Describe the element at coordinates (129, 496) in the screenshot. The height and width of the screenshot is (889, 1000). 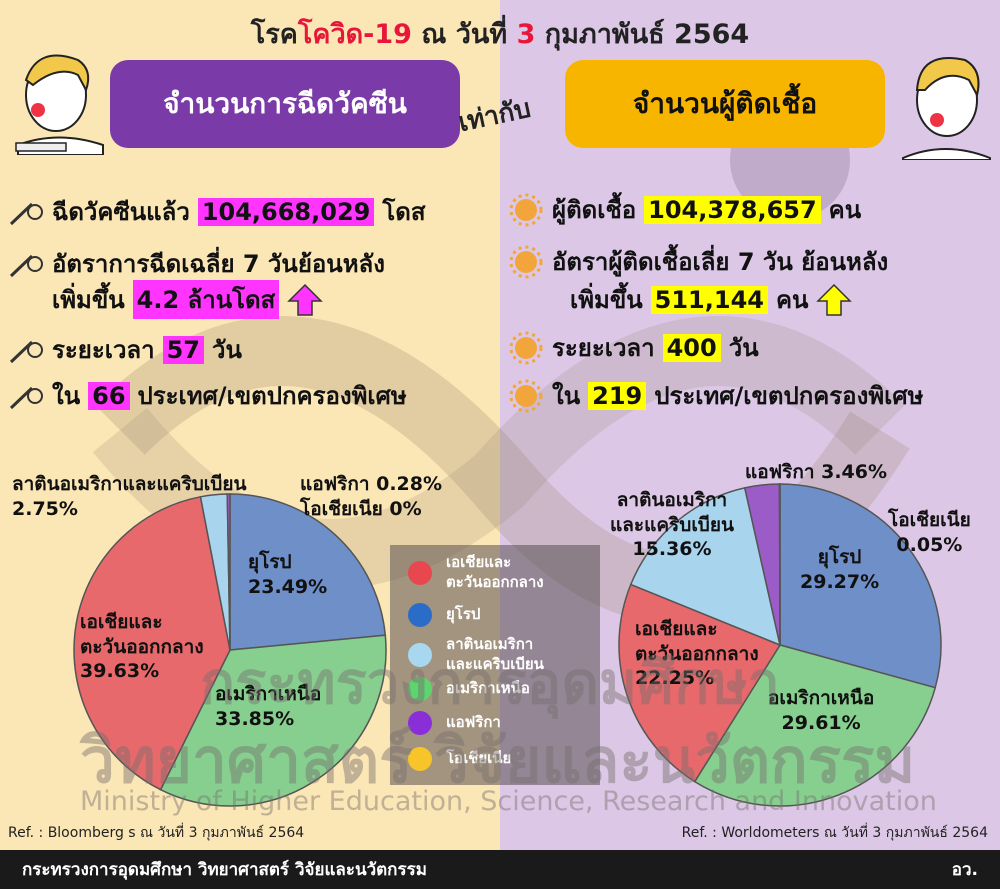
I see `pie-label-latam: ลาตินอเมริกาและแคริบเบียน 2.75%` at that location.